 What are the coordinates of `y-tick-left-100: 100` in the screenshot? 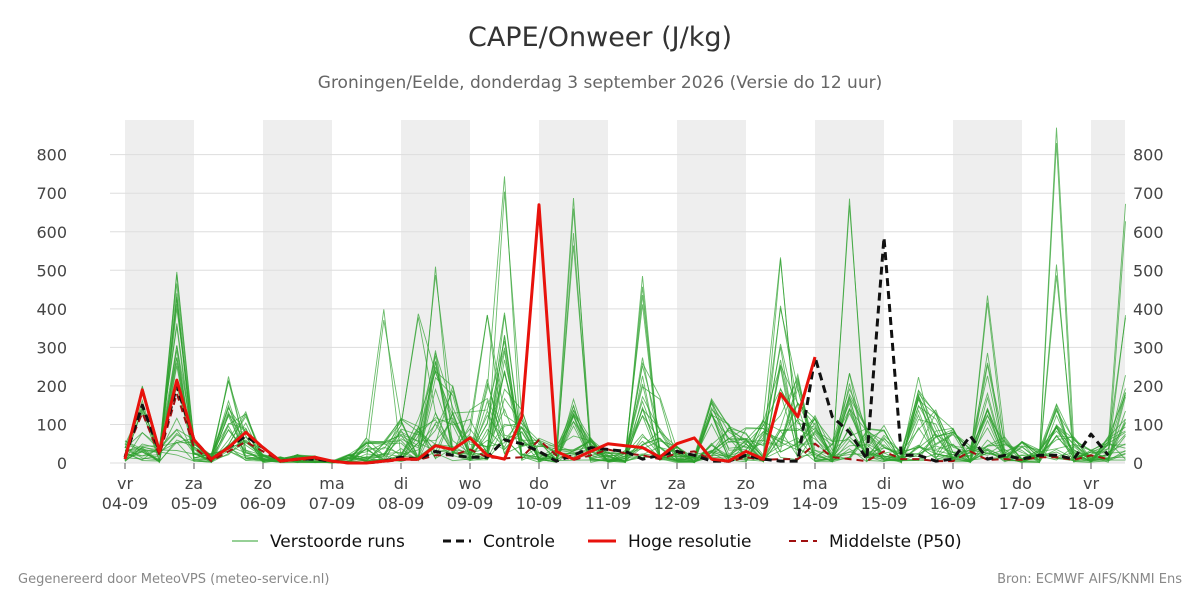 It's located at (51, 424).